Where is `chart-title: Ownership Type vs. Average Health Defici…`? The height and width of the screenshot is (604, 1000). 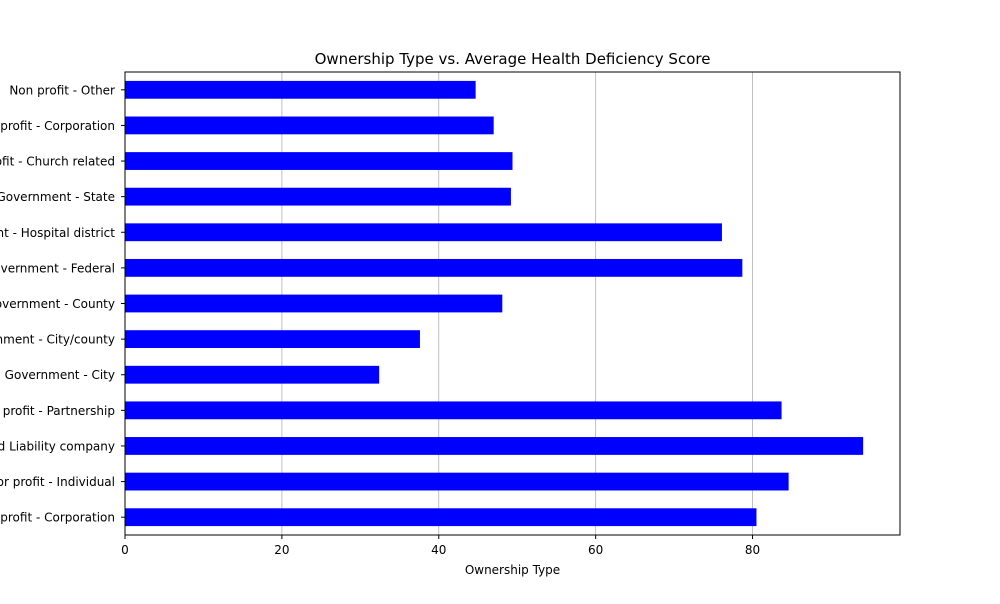
chart-title: Ownership Type vs. Average Health Defici… is located at coordinates (513, 59).